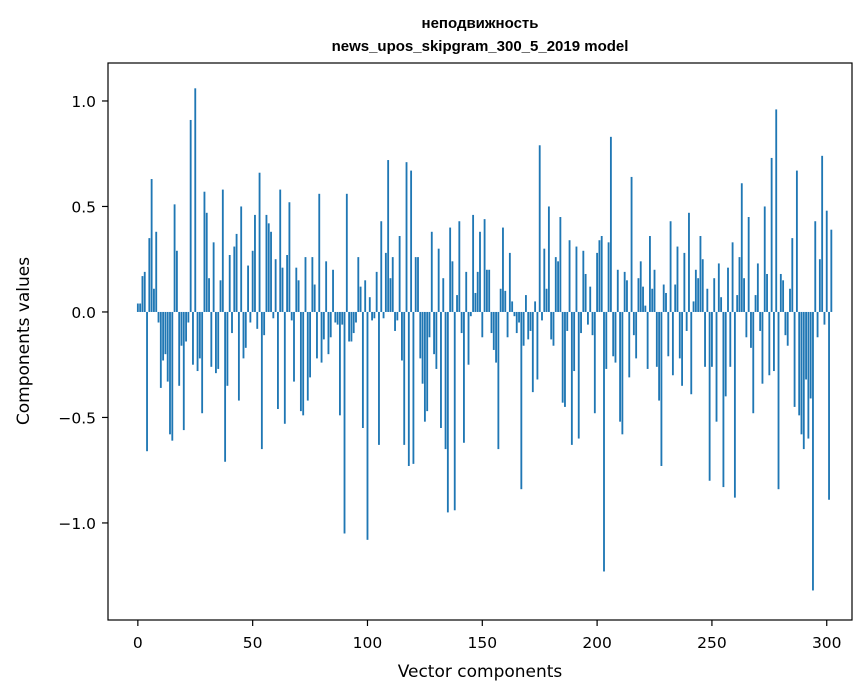 The width and height of the screenshot is (867, 696). I want to click on y-axis-ticks: −1.0 −0.5 0.0 0.5 1.0, so click(83, 313).